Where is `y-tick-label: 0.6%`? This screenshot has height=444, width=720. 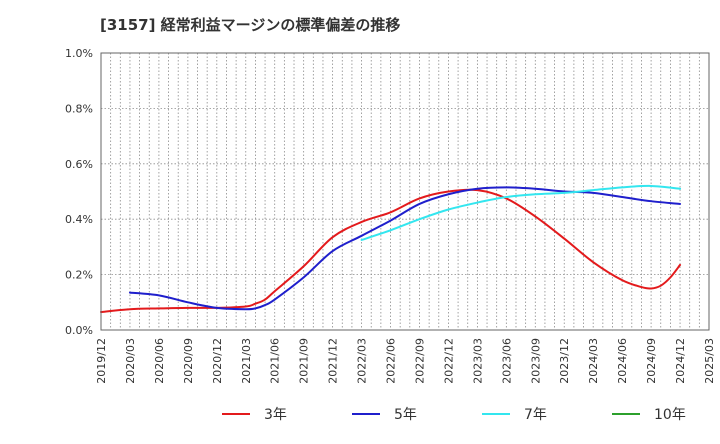 y-tick-label: 0.6% is located at coordinates (79, 164).